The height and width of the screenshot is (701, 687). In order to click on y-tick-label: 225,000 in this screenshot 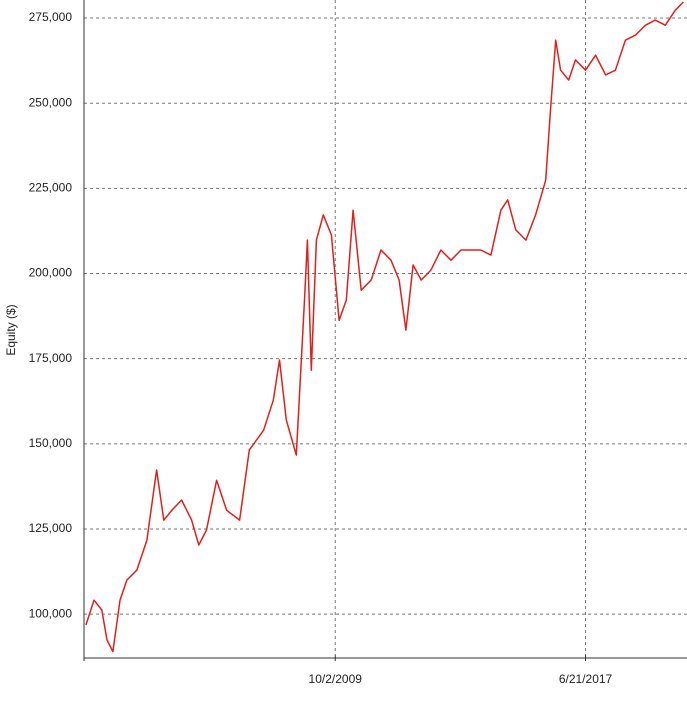, I will do `click(51, 188)`.